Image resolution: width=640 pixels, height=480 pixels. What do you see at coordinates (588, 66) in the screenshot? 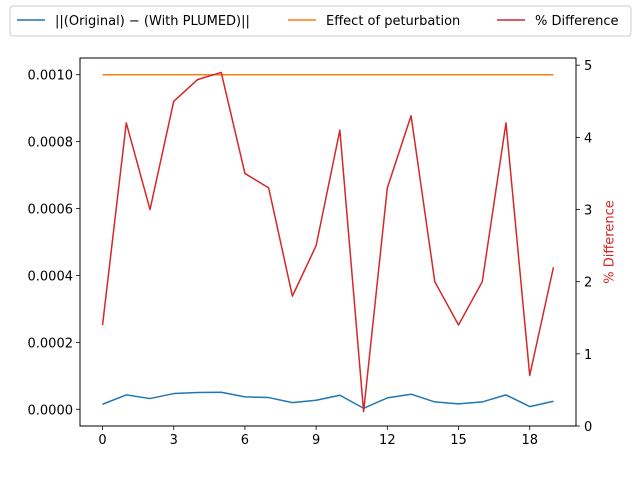
I see `right-y-tick-label: 5` at bounding box center [588, 66].